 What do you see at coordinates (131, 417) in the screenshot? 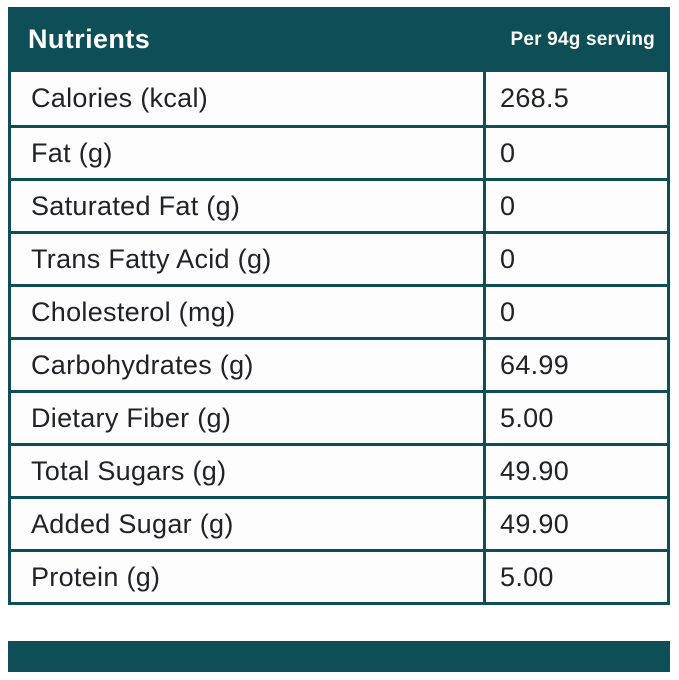
I see `nutrient-label: Dietary Fiber (g)` at bounding box center [131, 417].